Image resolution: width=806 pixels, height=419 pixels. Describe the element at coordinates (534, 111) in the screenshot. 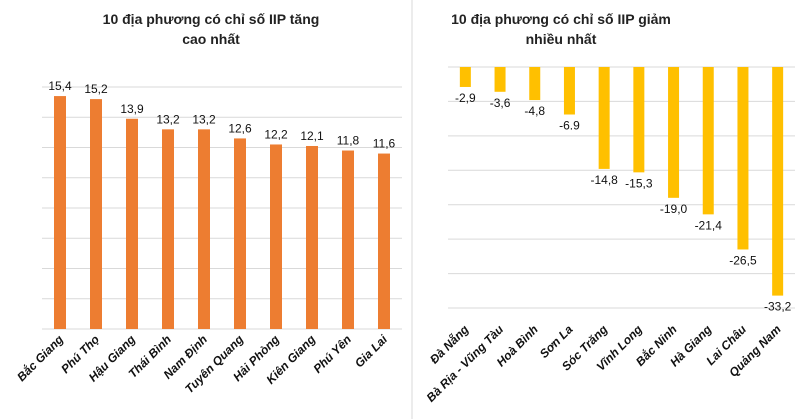

I see `data-label: -4,8` at that location.